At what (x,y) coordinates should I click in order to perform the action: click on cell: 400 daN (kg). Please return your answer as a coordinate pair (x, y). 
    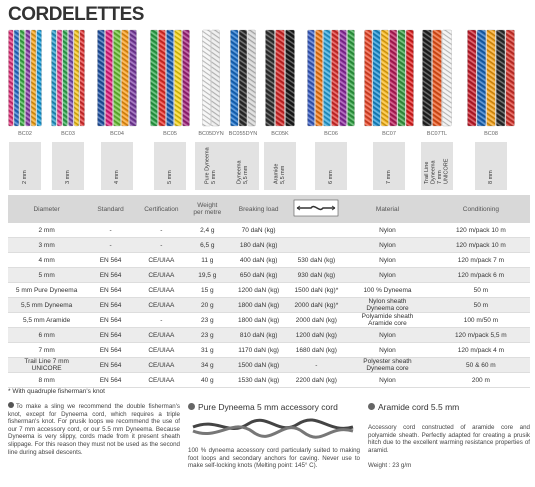
    Looking at the image, I should click on (258, 260).